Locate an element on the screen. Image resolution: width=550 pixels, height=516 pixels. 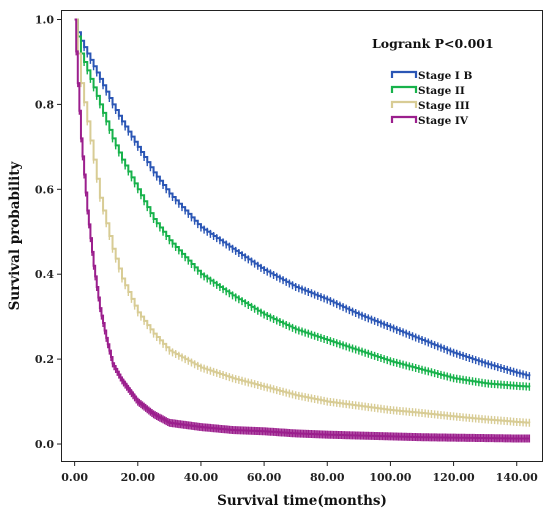
y-tick-label: 0.2 is located at coordinates (44, 359).